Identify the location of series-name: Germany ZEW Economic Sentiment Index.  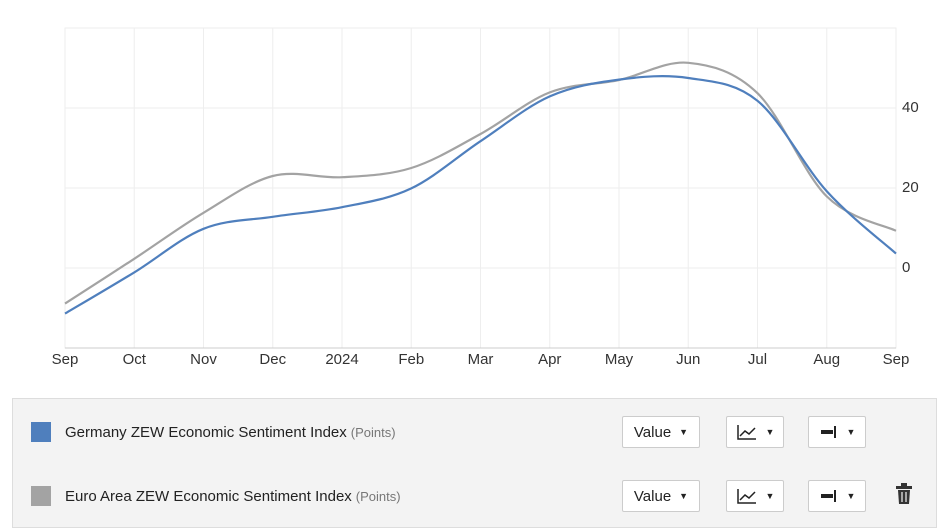
(206, 432).